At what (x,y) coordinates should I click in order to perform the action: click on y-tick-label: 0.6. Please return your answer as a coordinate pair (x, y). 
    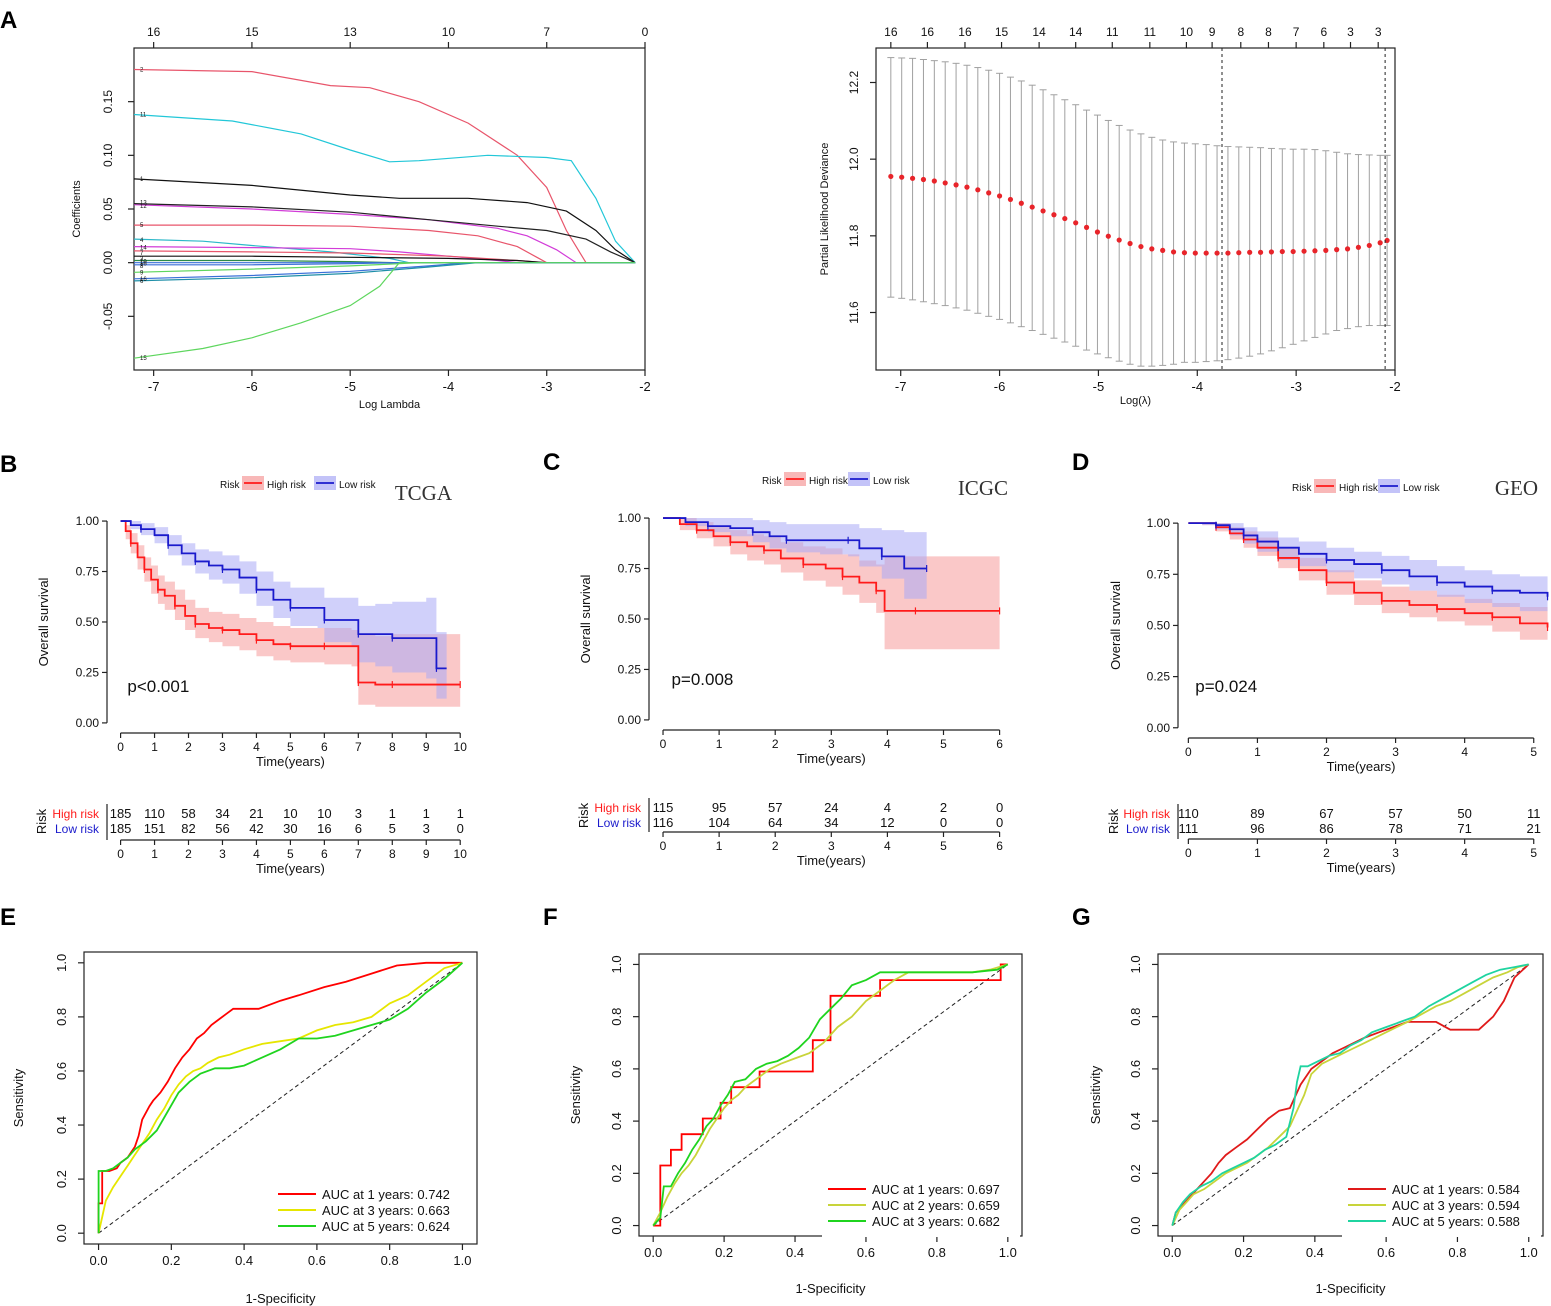
    Looking at the image, I should click on (616, 1069).